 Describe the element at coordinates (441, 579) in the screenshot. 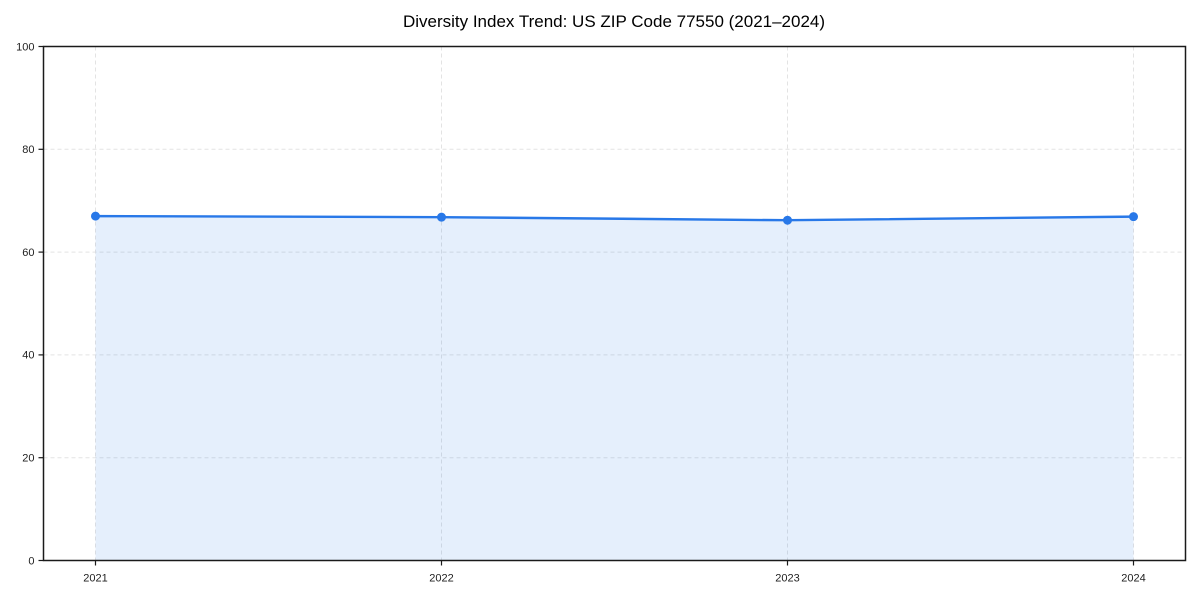

I see `x-axis-tick-label: 2022` at that location.